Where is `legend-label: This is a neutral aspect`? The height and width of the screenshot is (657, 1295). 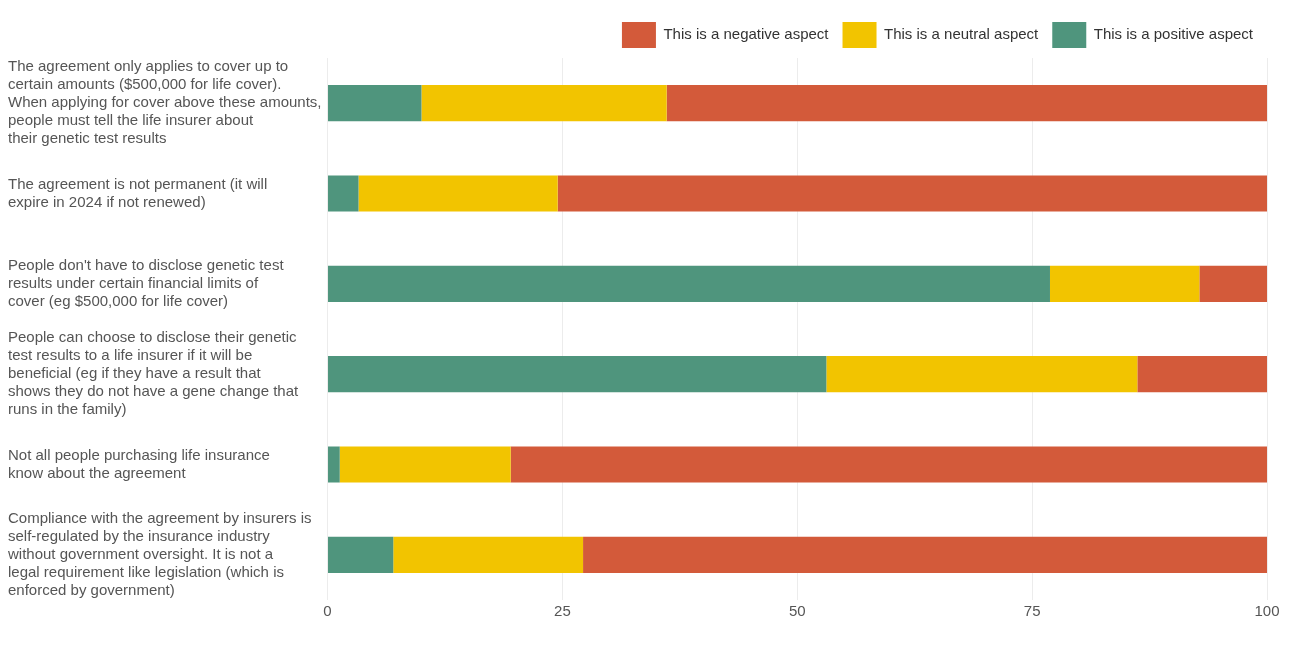
legend-label: This is a neutral aspect is located at coordinates (962, 34).